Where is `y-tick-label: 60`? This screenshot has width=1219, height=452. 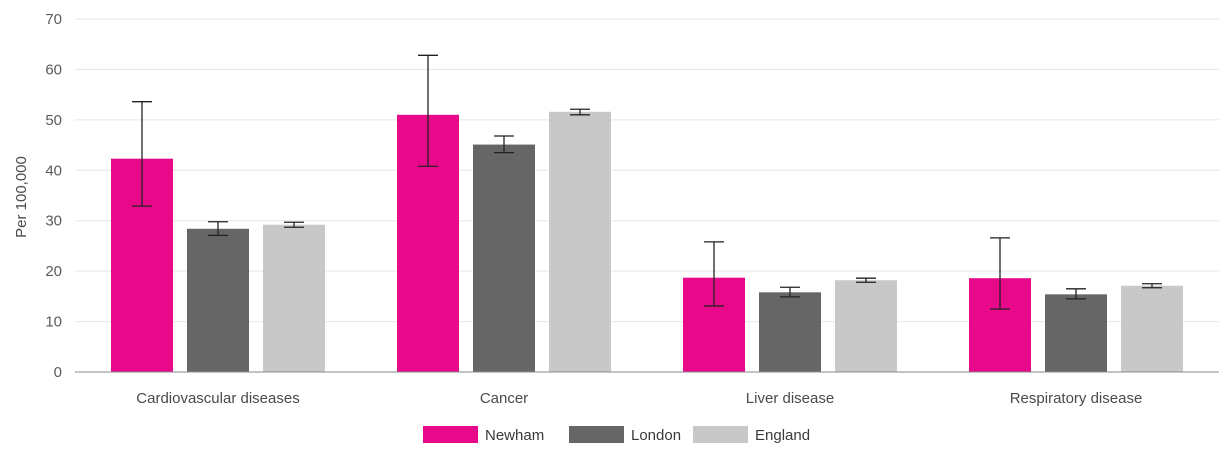 y-tick-label: 60 is located at coordinates (53, 69).